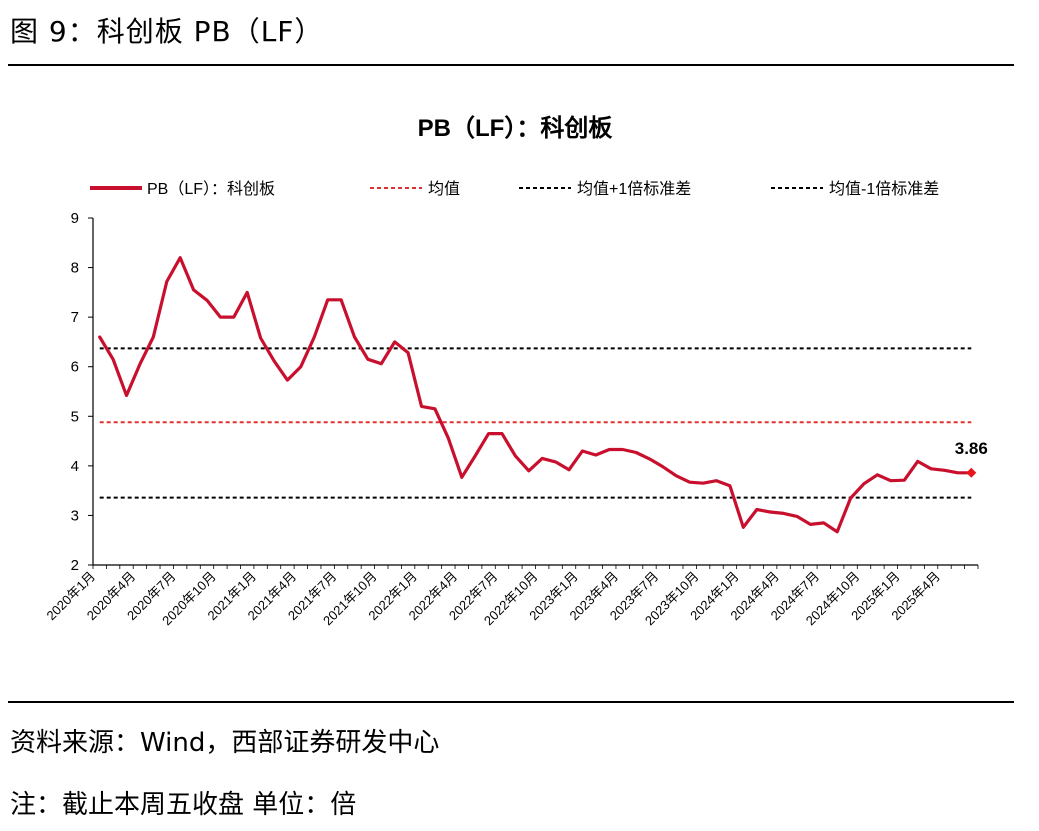 The width and height of the screenshot is (1039, 831). What do you see at coordinates (167, 31) in the screenshot?
I see `figure-caption: 图 9：科创板 PB（LF）` at bounding box center [167, 31].